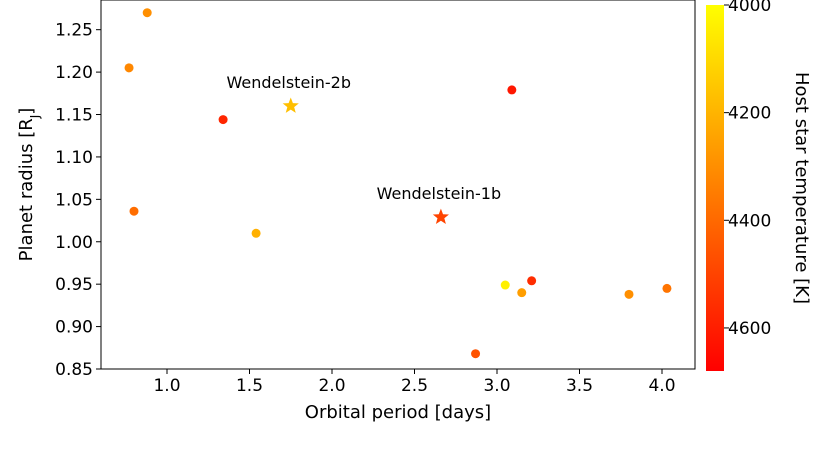 Image resolution: width=831 pixels, height=457 pixels. I want to click on annotations: Wendelstein-2b Wendelstein-1b, so click(364, 138).